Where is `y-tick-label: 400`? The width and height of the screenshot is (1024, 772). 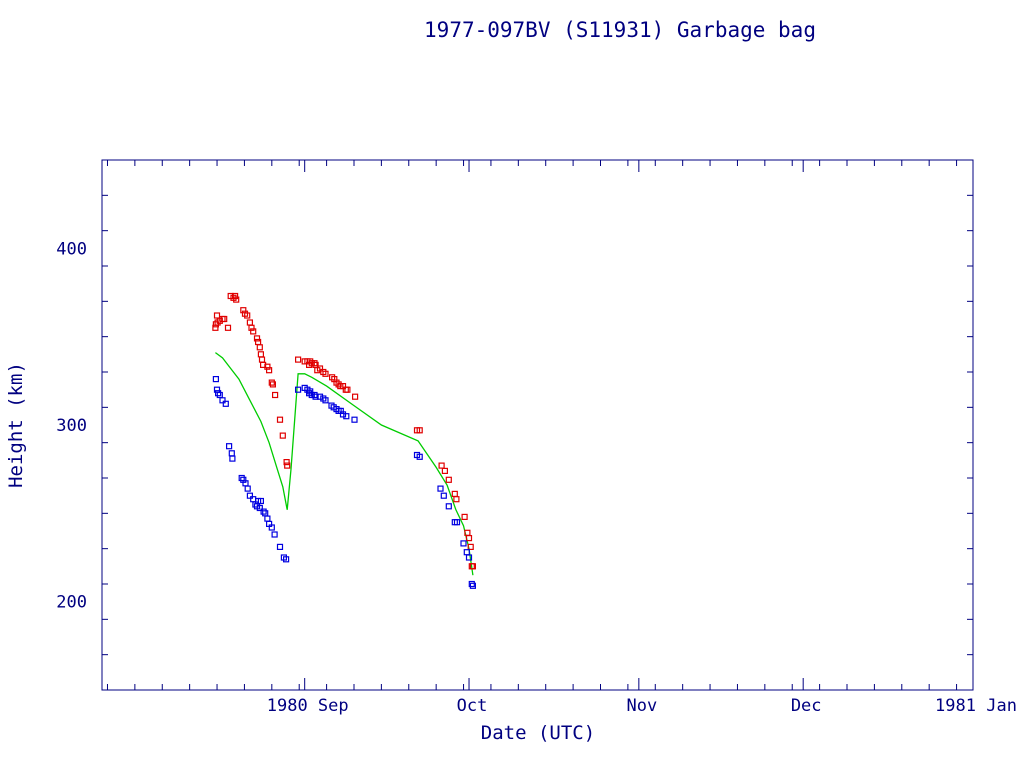
y-tick-label: 400 is located at coordinates (71, 249).